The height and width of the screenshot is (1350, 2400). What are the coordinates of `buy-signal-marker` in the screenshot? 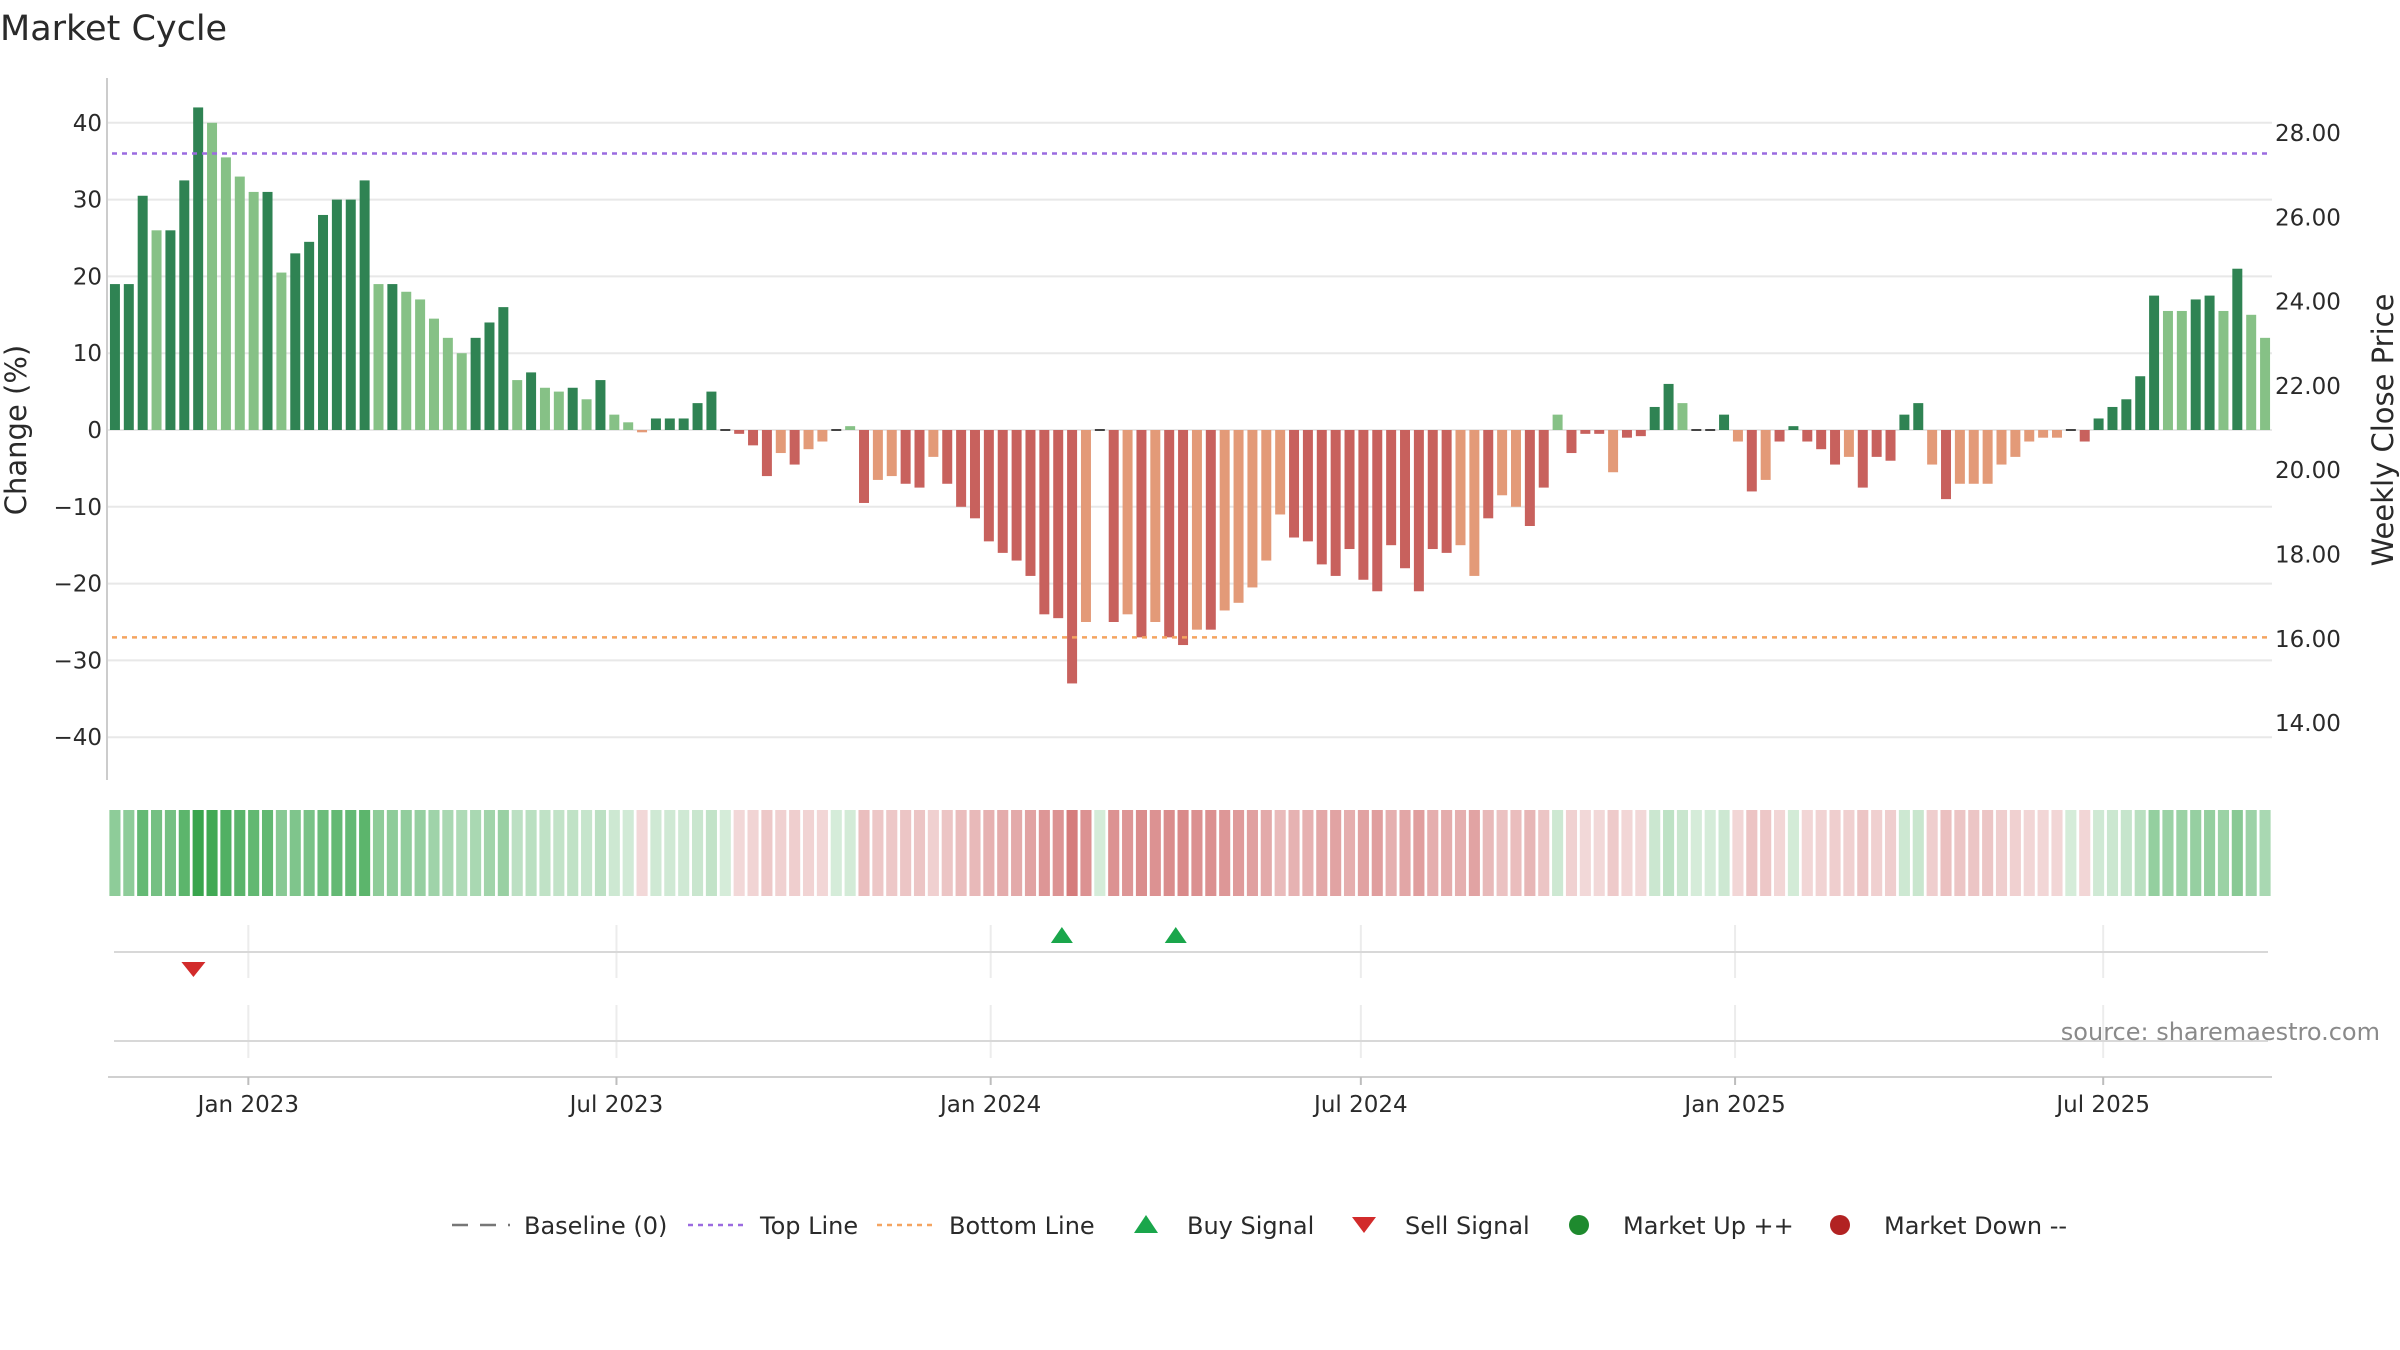 It's located at (1175, 935).